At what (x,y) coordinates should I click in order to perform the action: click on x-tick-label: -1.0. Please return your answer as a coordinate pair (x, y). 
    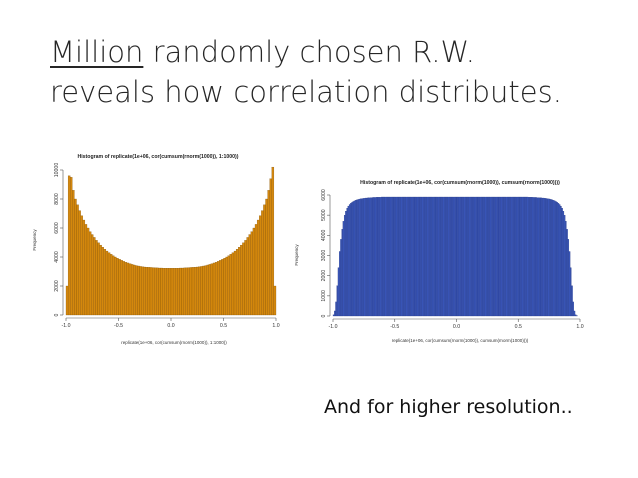
    Looking at the image, I should click on (66, 326).